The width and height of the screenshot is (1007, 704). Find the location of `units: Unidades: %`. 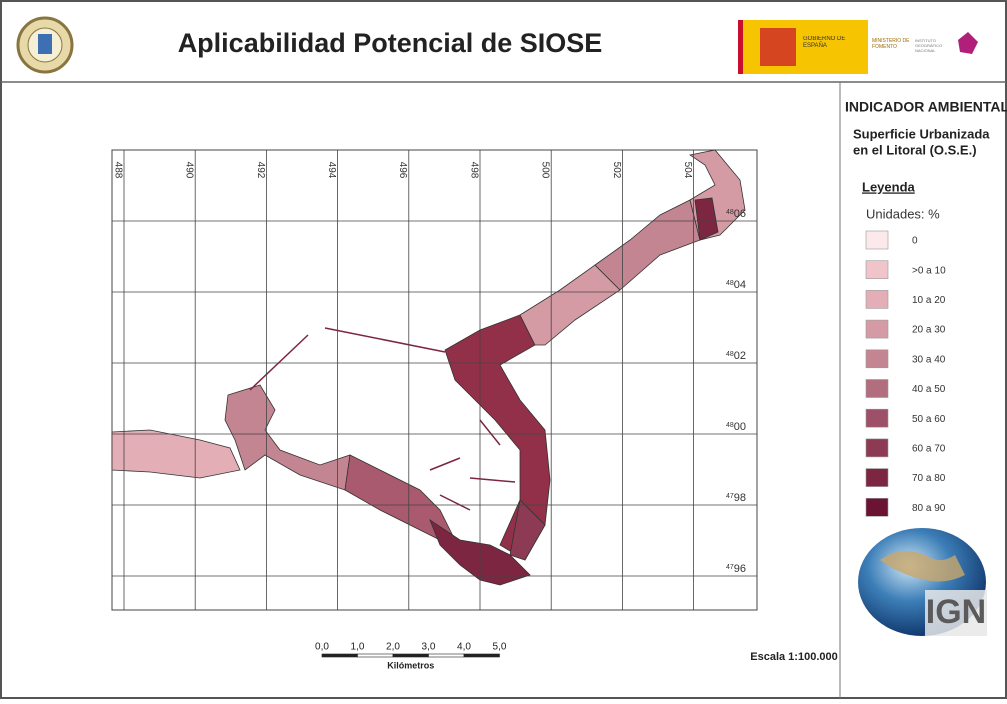

units: Unidades: % is located at coordinates (903, 213).